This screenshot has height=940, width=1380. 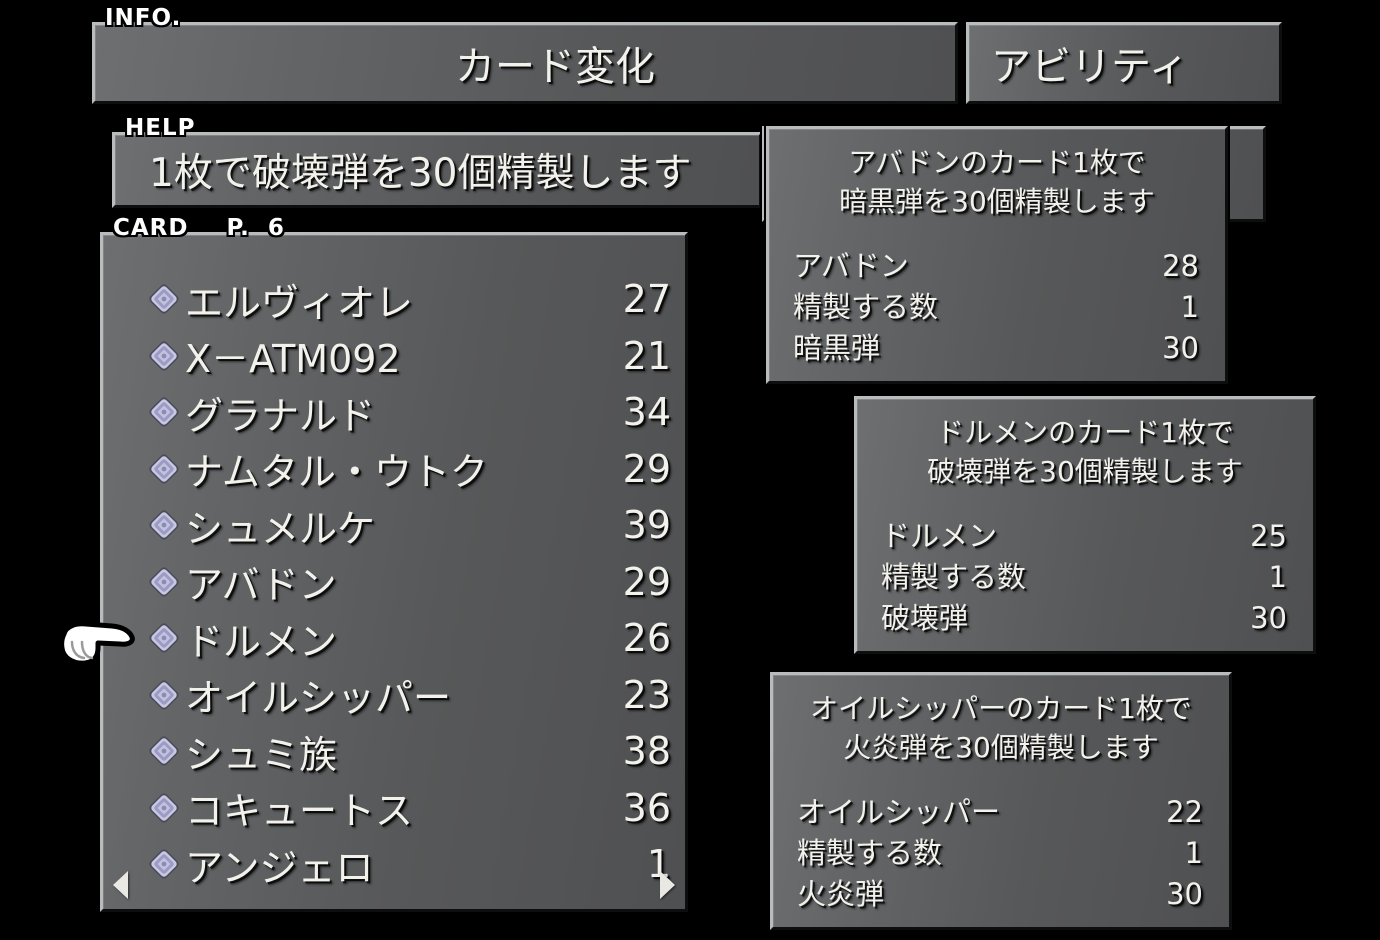 What do you see at coordinates (409, 356) in the screenshot?
I see `card-list-item: X－ATM092 21` at bounding box center [409, 356].